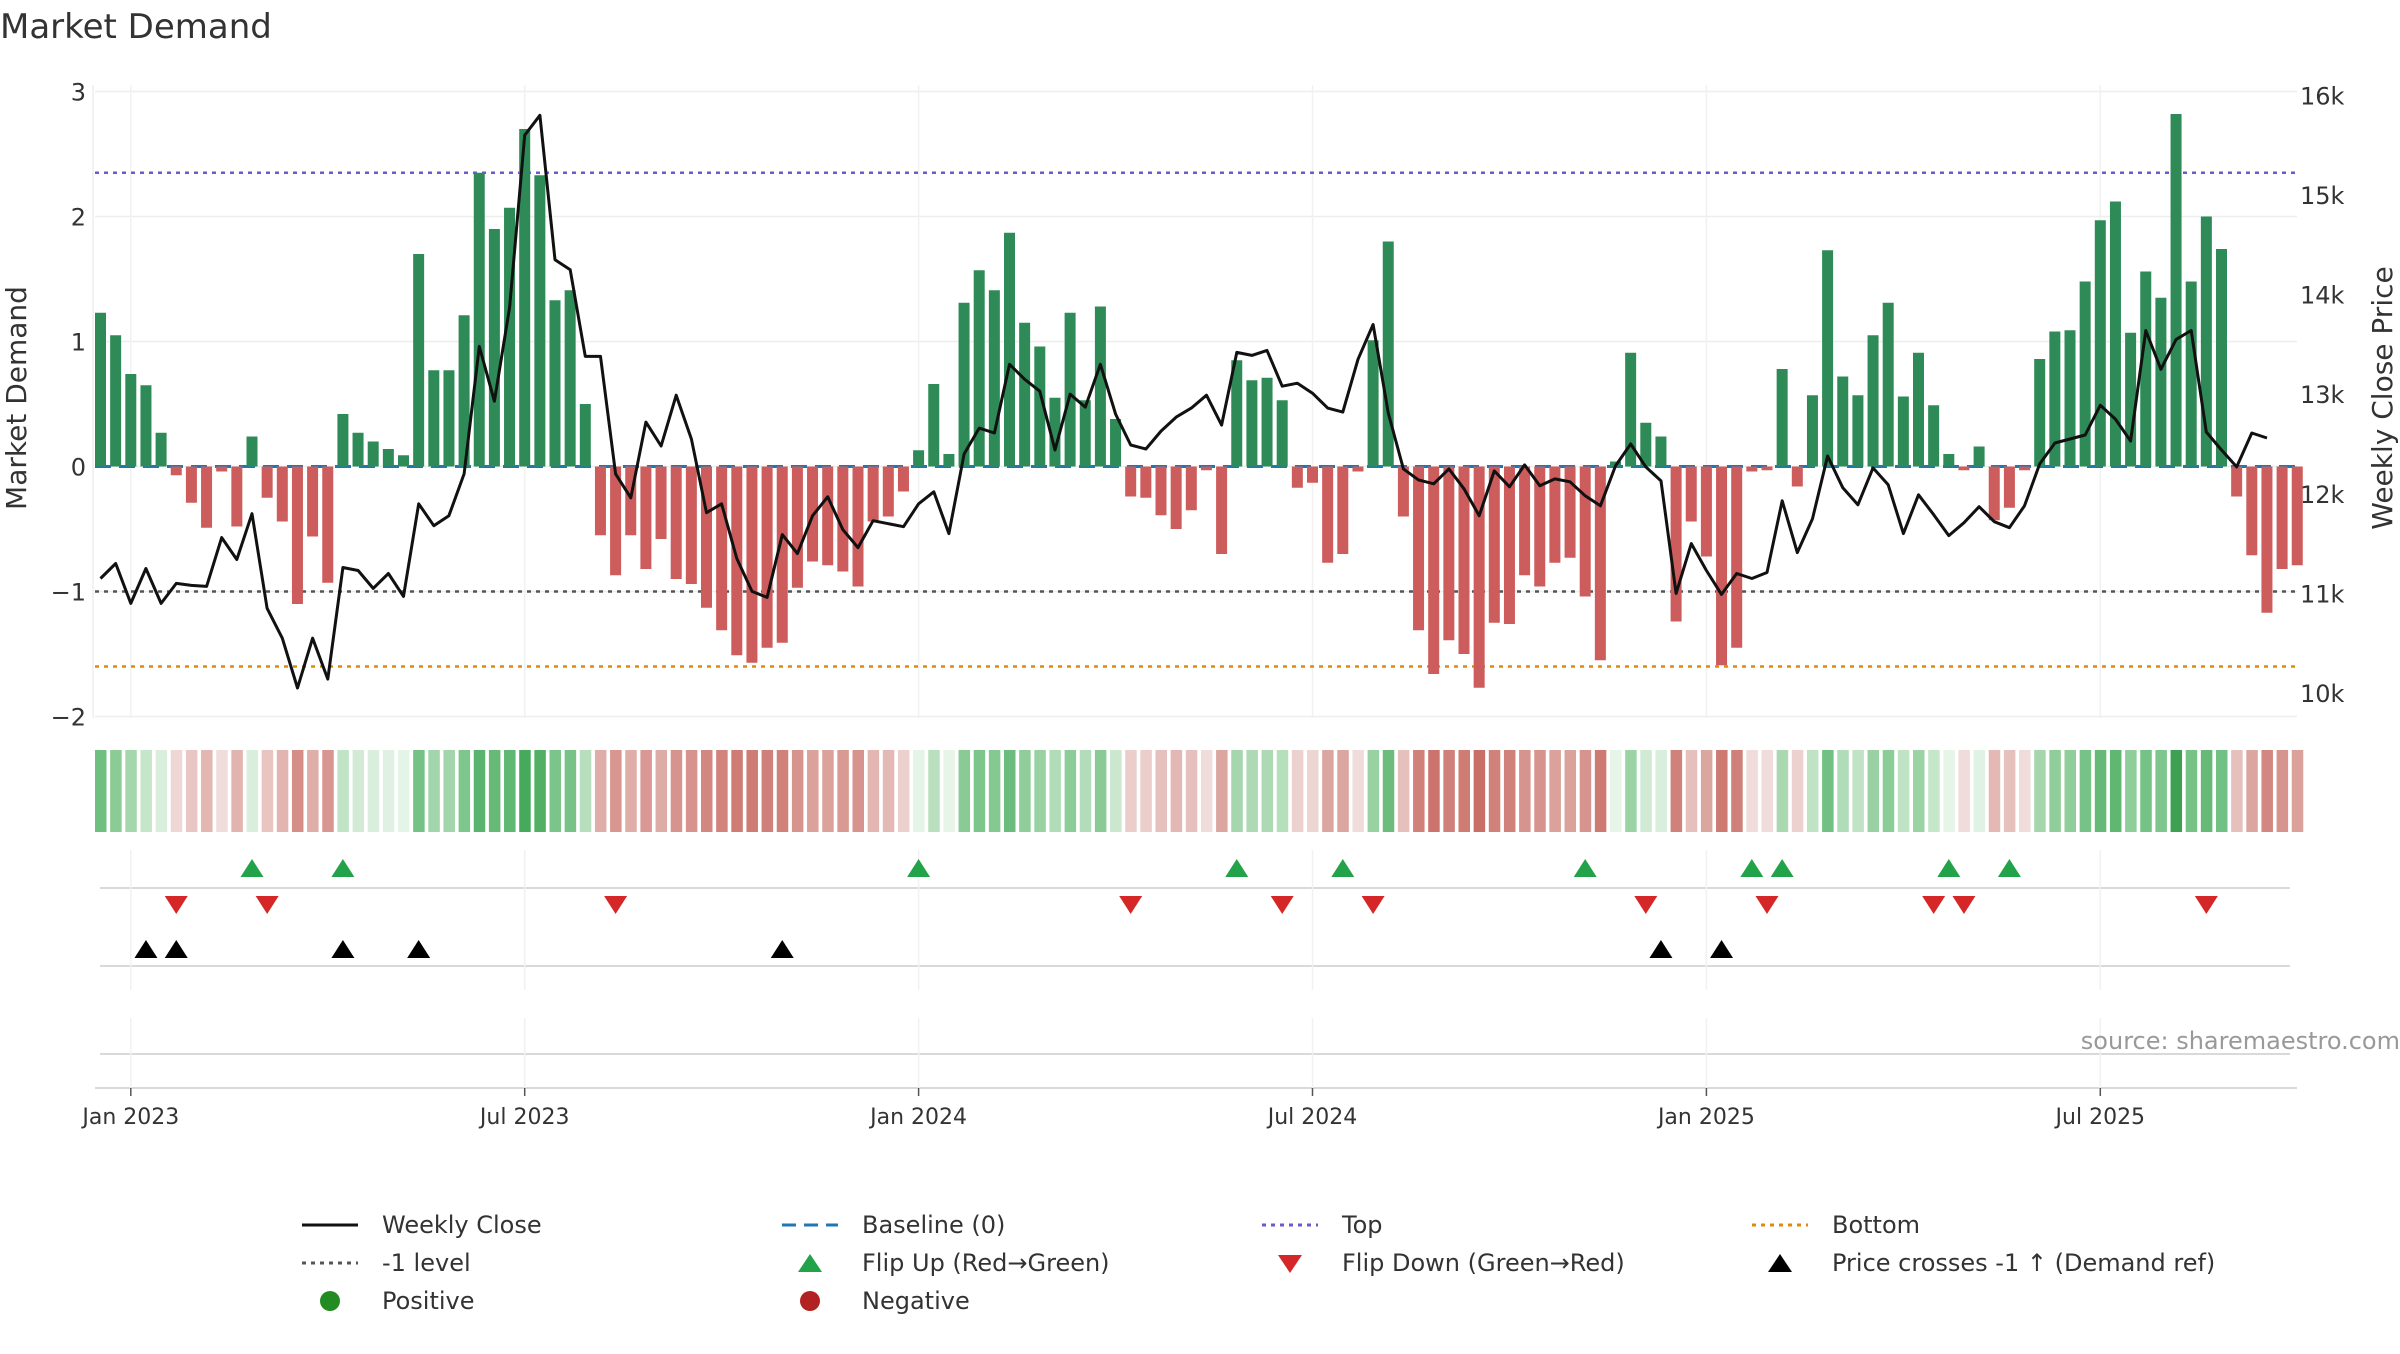 The image size is (2400, 1354). I want to click on y-tick-label: 2, so click(78, 218).